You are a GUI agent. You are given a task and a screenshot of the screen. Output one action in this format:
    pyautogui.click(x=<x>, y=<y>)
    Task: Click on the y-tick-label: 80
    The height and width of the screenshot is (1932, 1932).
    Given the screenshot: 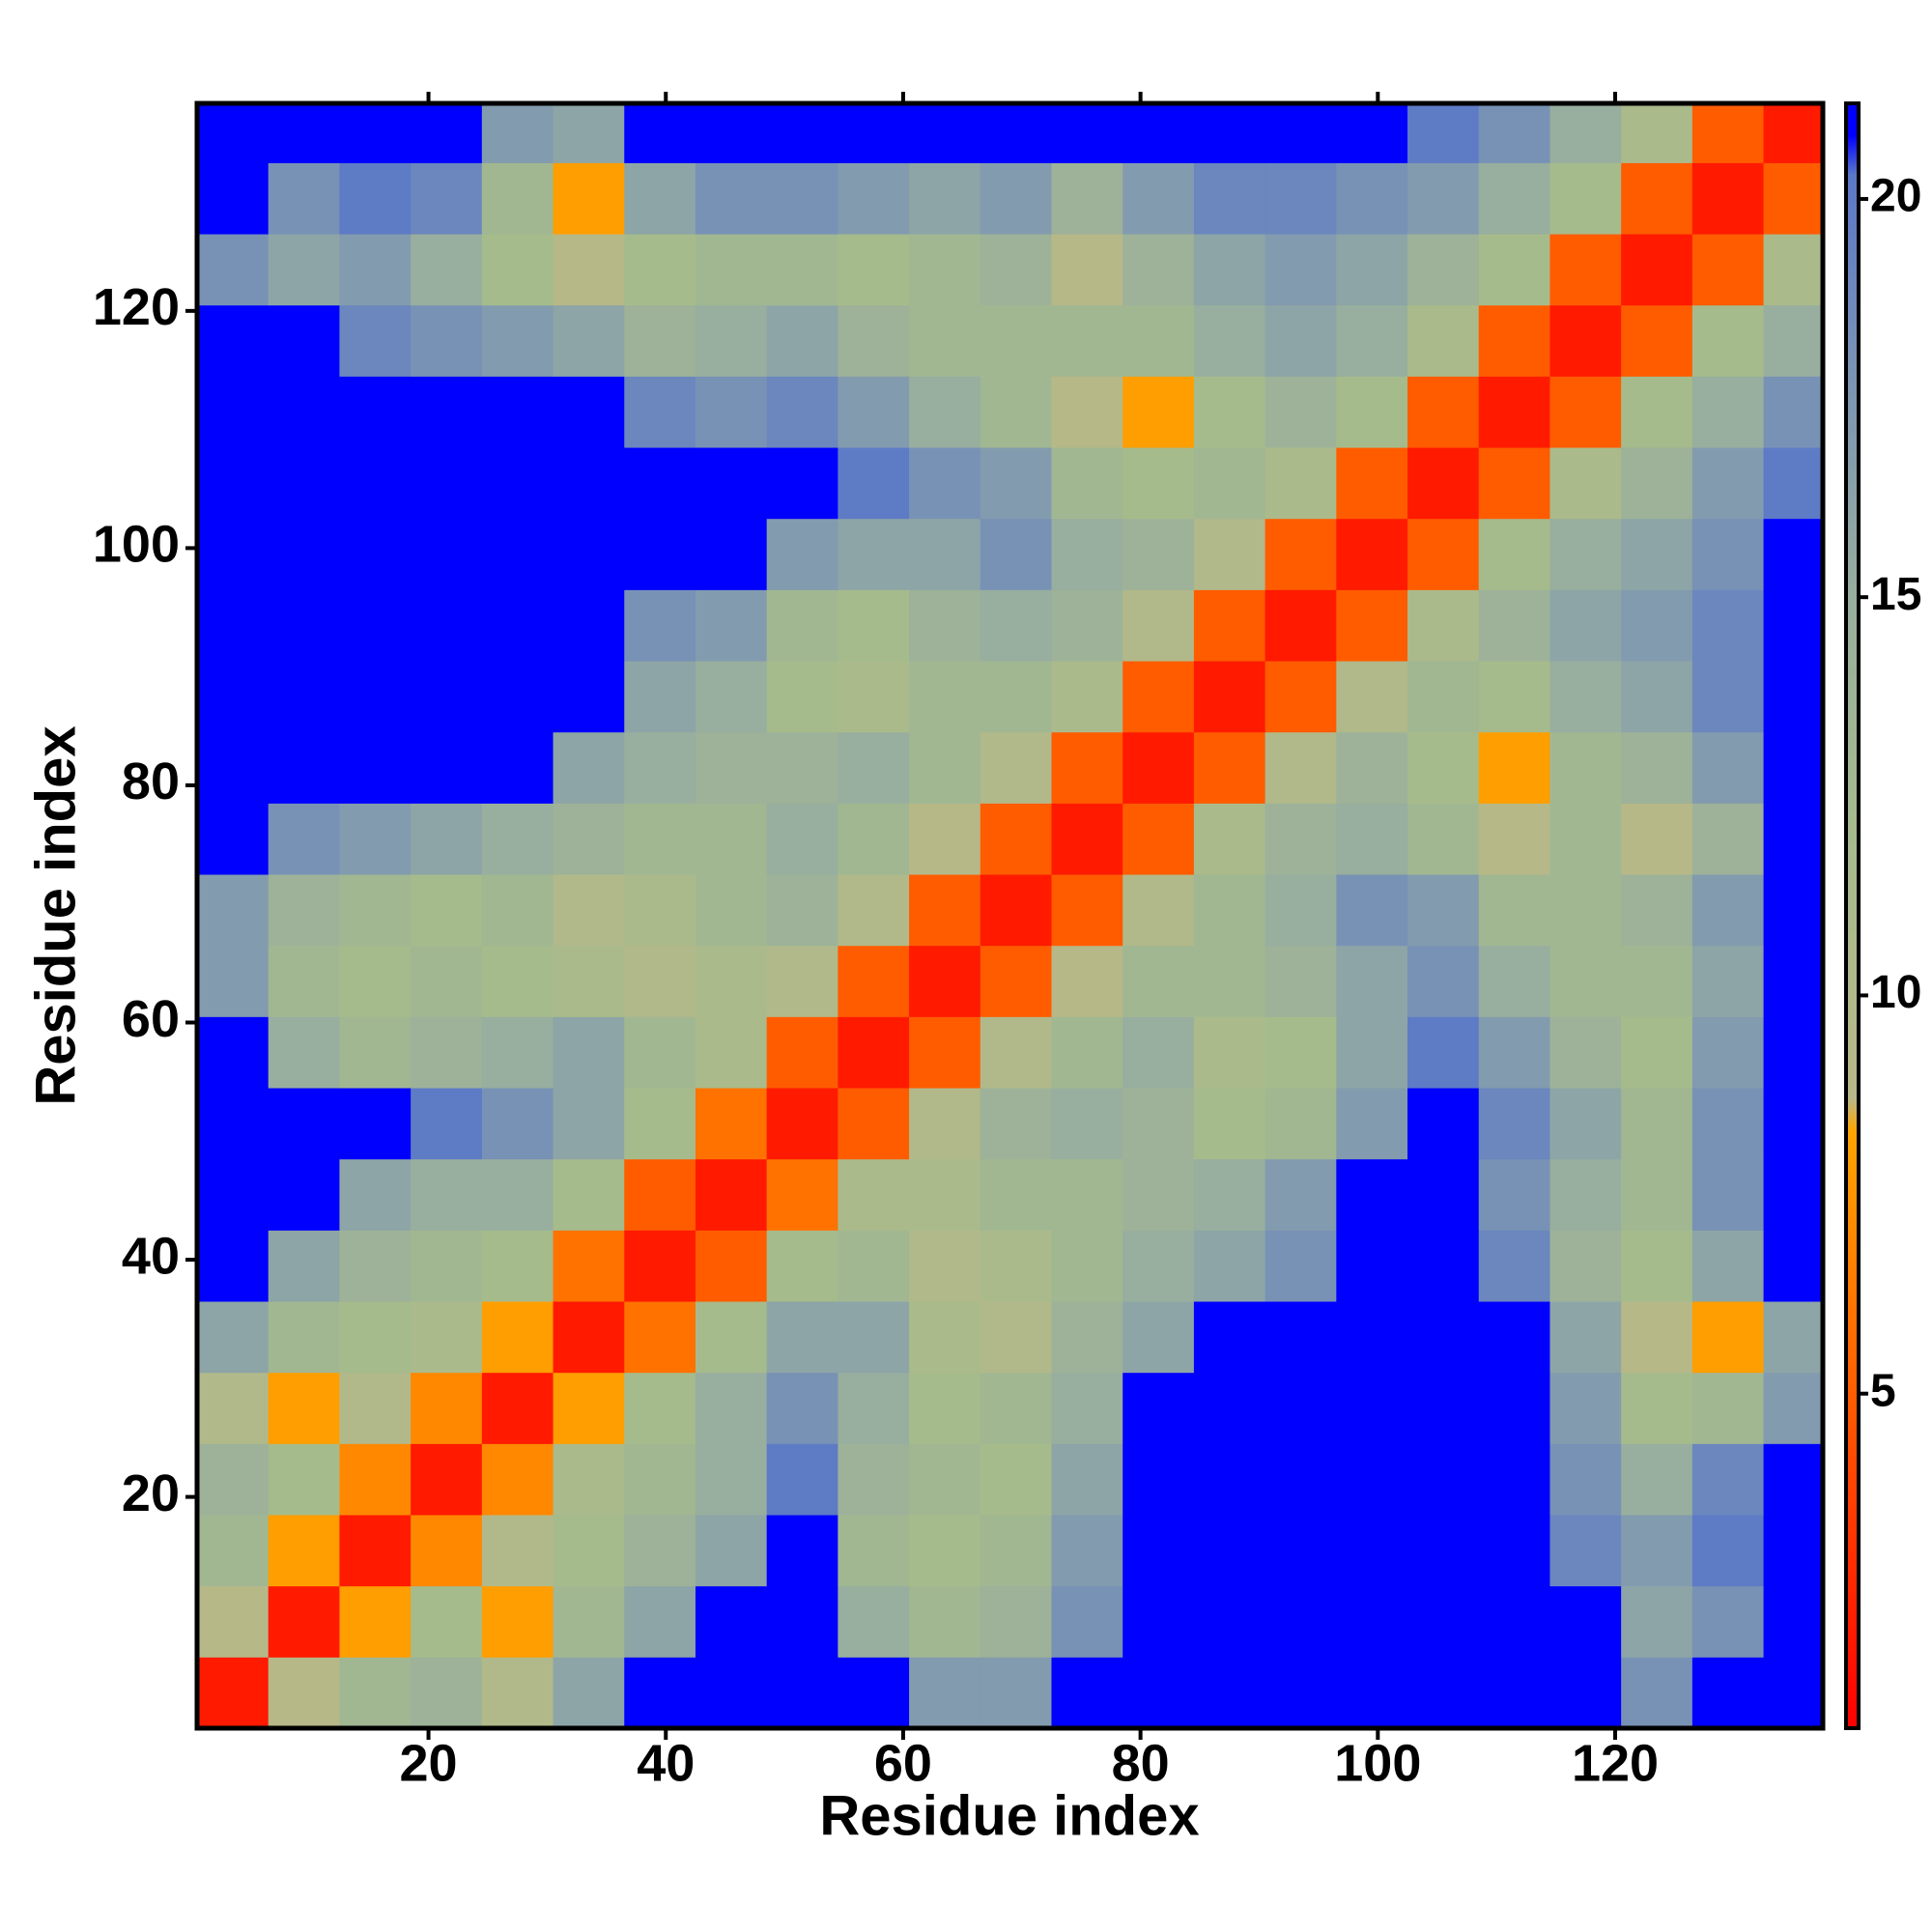 What is the action you would take?
    pyautogui.click(x=151, y=781)
    